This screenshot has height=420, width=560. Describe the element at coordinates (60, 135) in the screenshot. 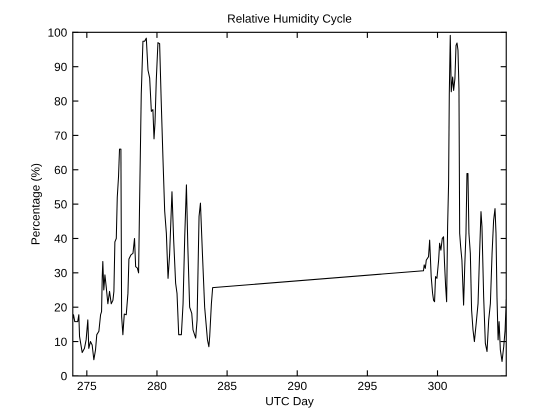

I see `y-tick-label: 70` at that location.